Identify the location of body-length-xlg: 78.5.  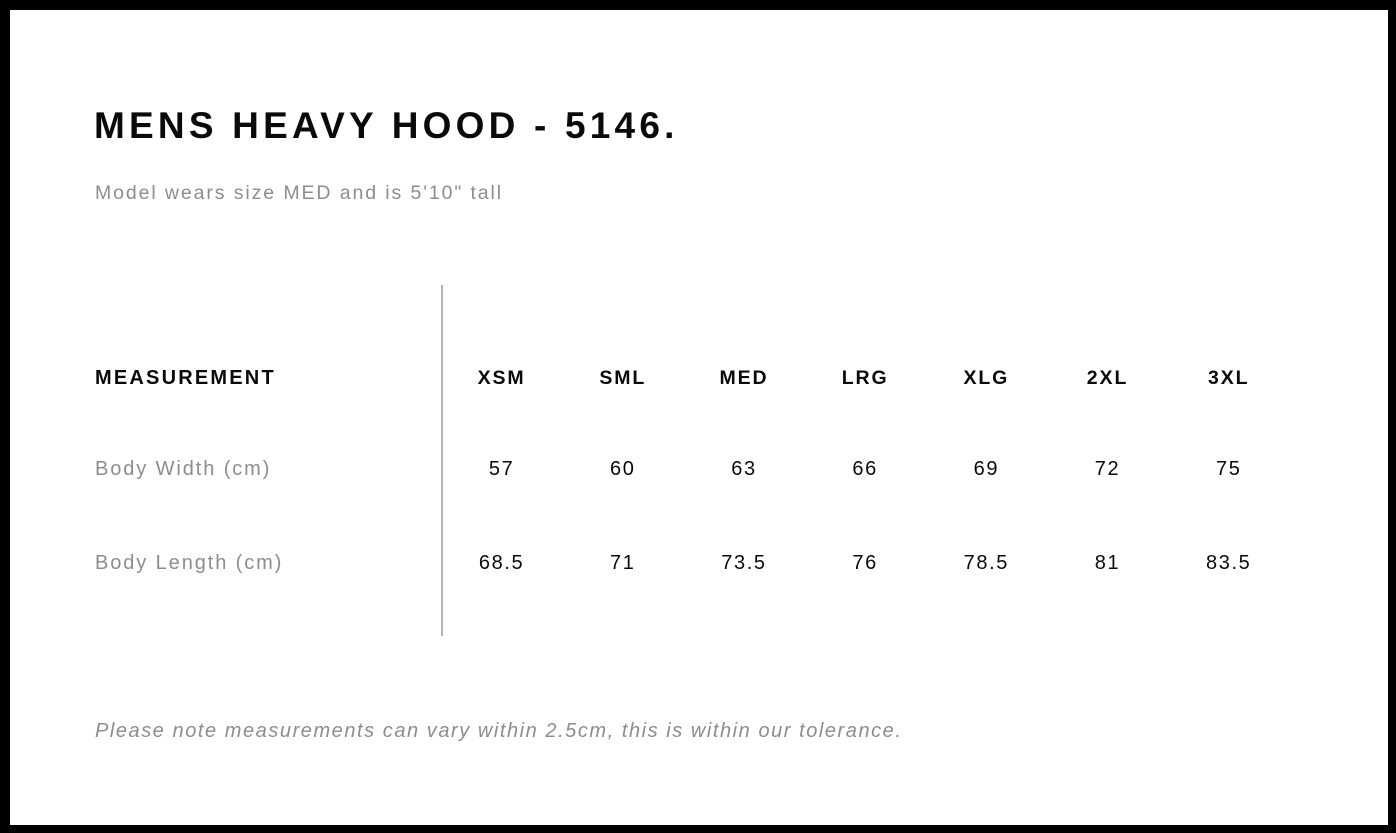
(986, 563).